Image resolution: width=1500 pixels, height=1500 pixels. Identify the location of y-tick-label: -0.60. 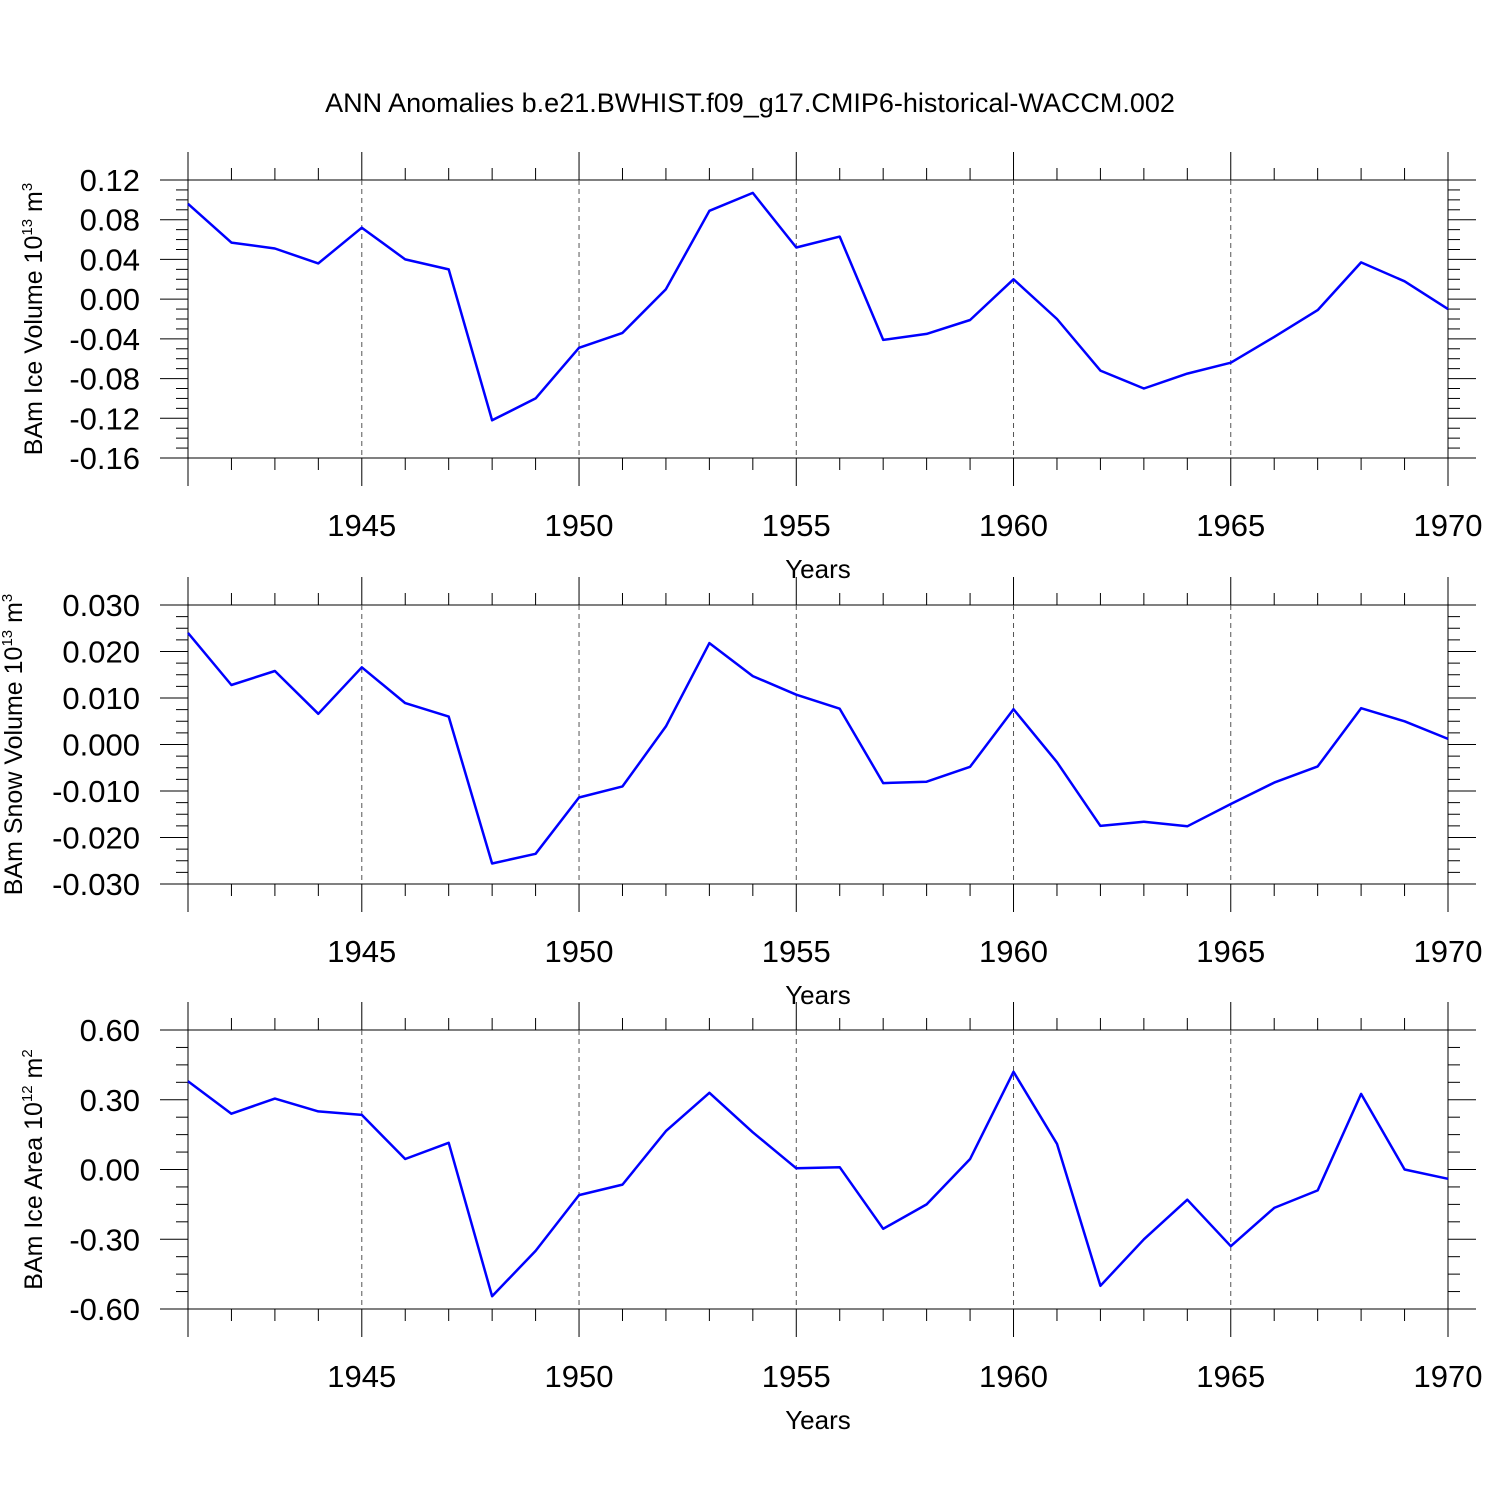
(104, 1309).